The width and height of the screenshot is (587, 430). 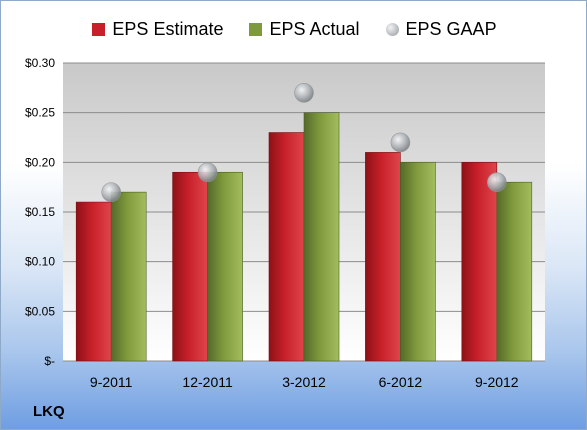 What do you see at coordinates (40, 262) in the screenshot?
I see `y-tick-label: $0.10` at bounding box center [40, 262].